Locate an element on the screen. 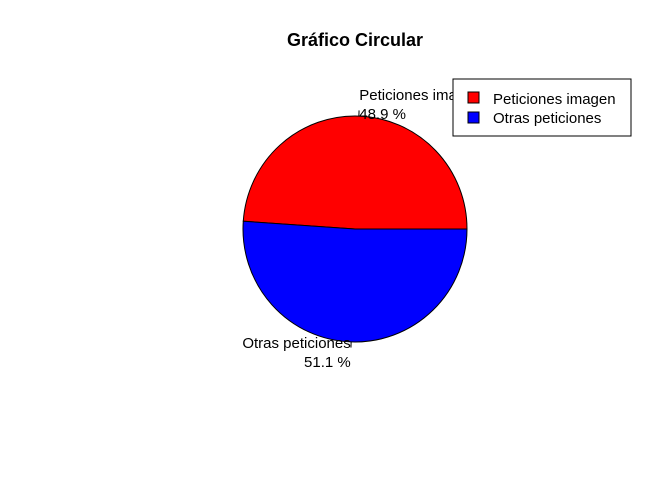  pie-slice-otras-peticiones is located at coordinates (355, 281).